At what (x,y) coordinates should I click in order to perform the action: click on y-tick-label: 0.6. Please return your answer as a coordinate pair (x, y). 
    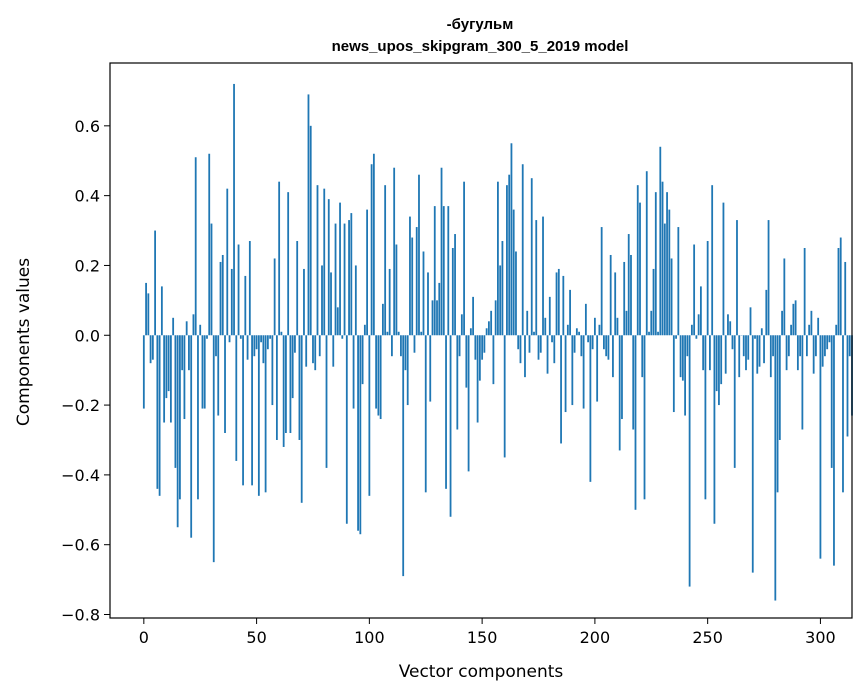
    Looking at the image, I should click on (87, 126).